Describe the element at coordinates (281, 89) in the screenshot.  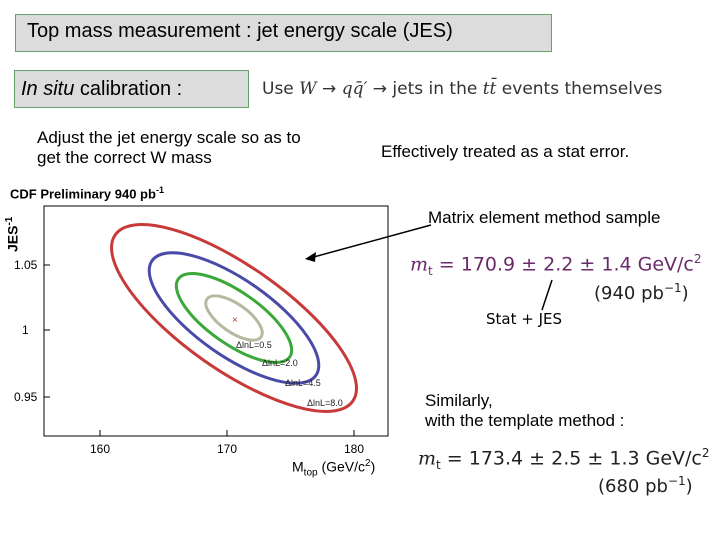
I see `use-prefix: Use` at that location.